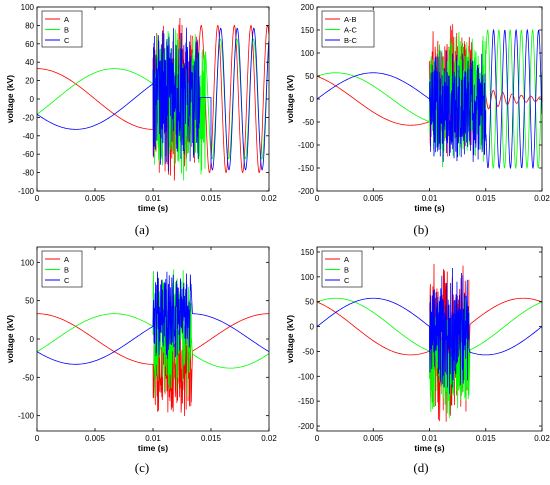 This screenshot has width=550, height=485. I want to click on series-line-b-c, so click(429, 99).